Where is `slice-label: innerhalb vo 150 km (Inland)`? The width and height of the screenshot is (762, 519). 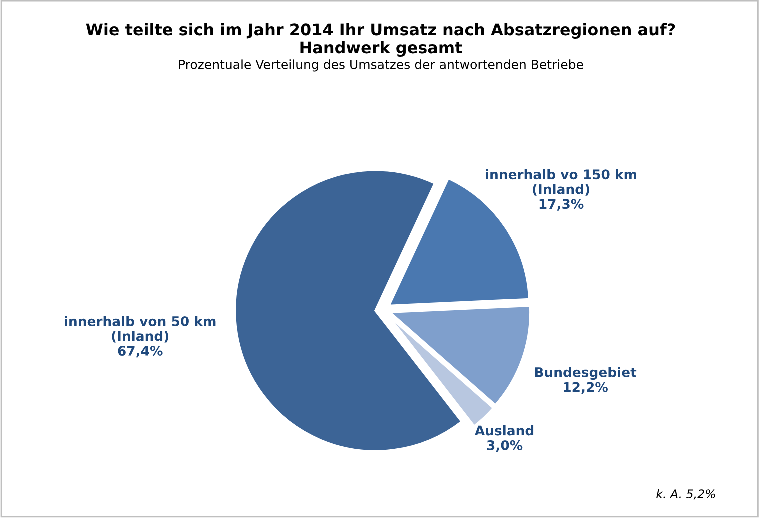
slice-label: innerhalb vo 150 km (Inland) is located at coordinates (561, 182).